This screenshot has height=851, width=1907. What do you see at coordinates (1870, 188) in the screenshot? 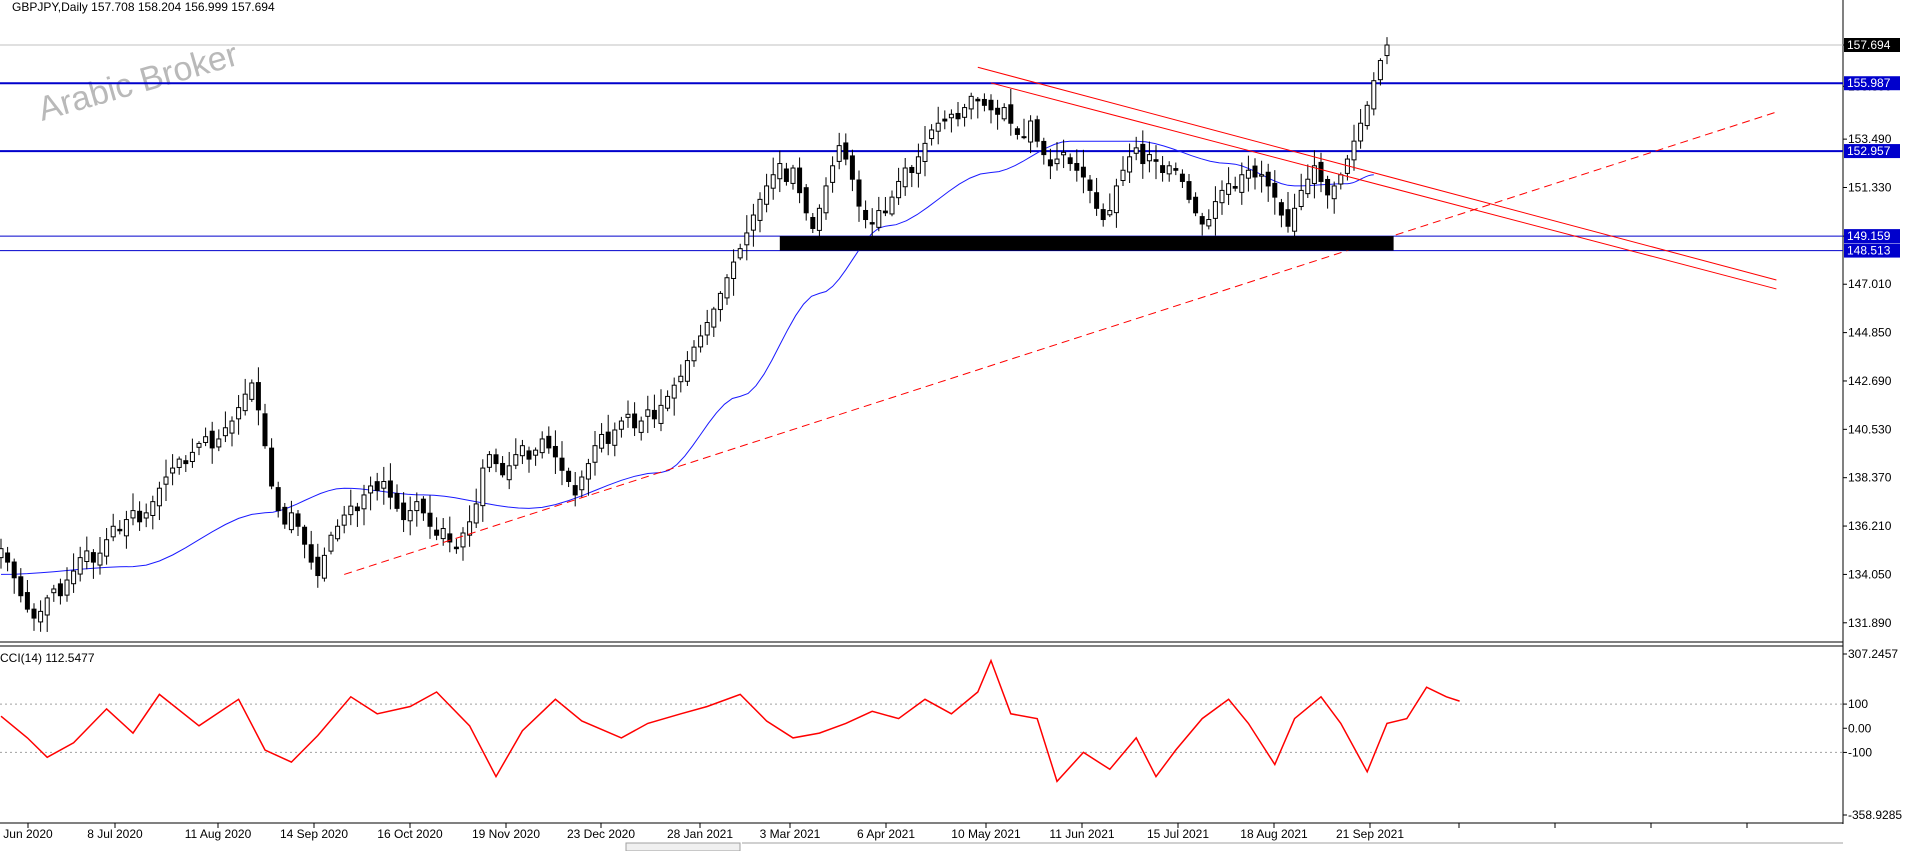
I see `price-tick-label: 151.330` at bounding box center [1870, 188].